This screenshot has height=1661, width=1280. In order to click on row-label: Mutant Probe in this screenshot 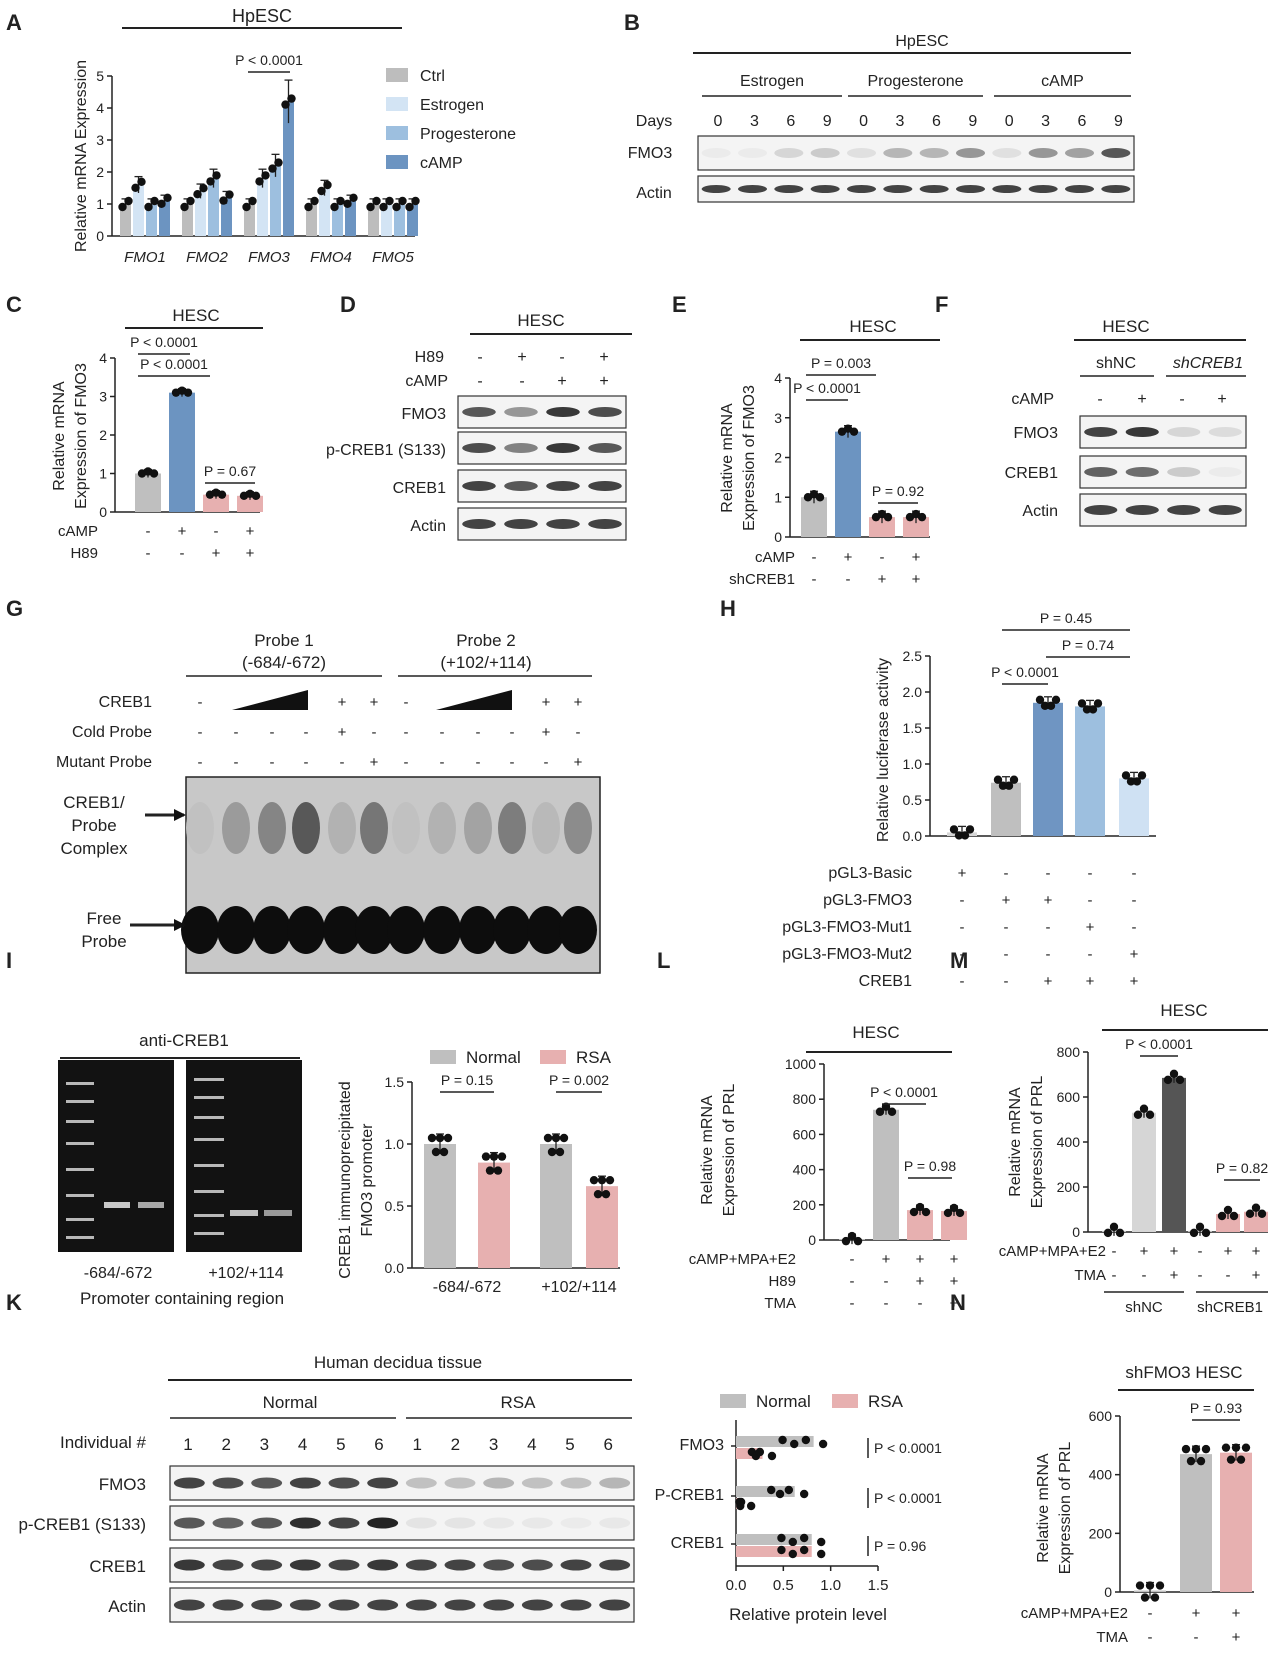, I will do `click(104, 762)`.